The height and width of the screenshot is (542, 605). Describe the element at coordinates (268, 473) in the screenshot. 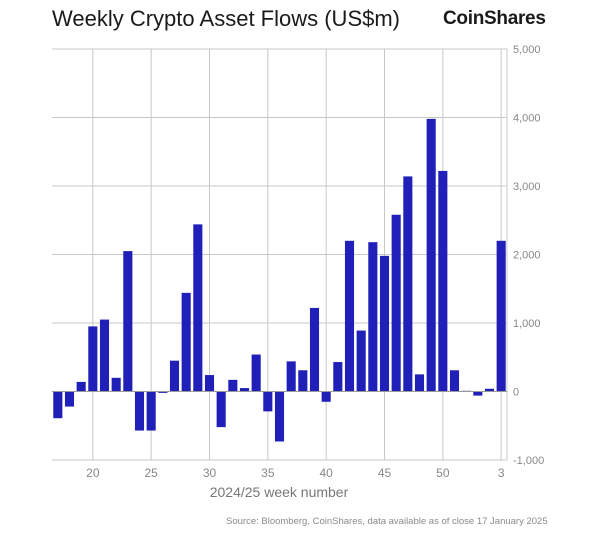

I see `x-tick-label: 35` at that location.